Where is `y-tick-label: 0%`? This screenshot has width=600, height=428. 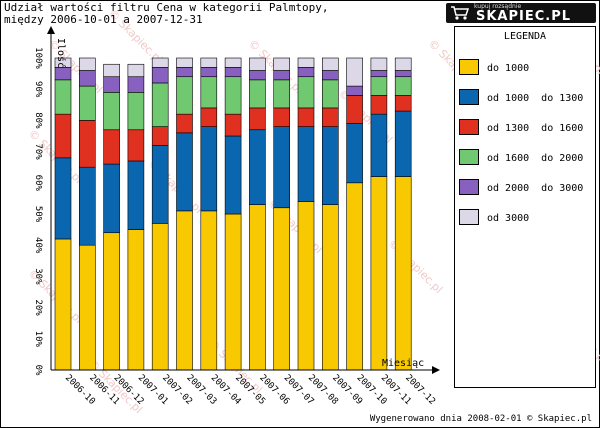 y-tick-label: 0% is located at coordinates (38, 370).